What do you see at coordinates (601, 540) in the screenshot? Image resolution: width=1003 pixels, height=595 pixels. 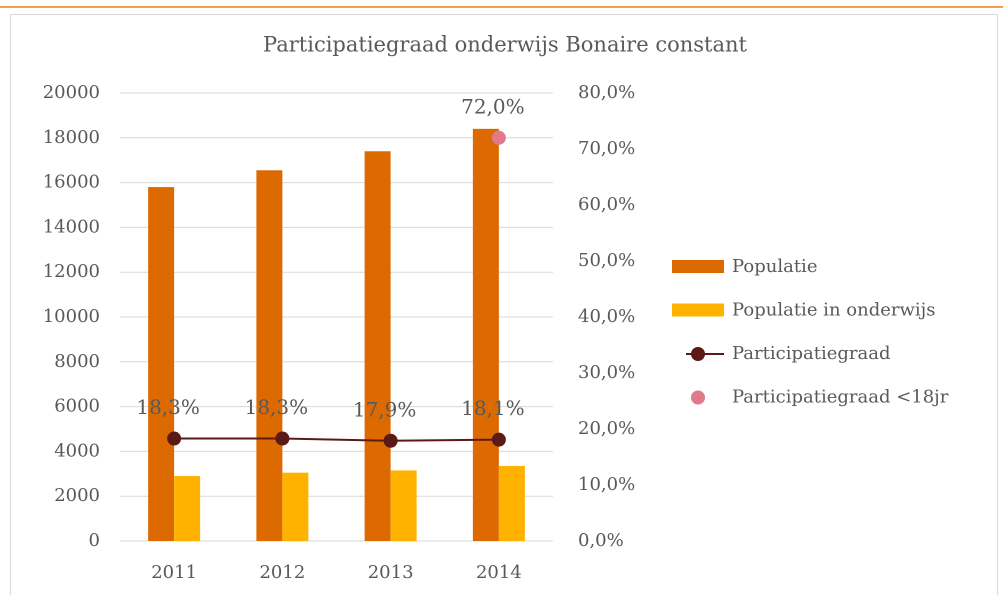 I see `y2-tick-label: 0,0%` at bounding box center [601, 540].